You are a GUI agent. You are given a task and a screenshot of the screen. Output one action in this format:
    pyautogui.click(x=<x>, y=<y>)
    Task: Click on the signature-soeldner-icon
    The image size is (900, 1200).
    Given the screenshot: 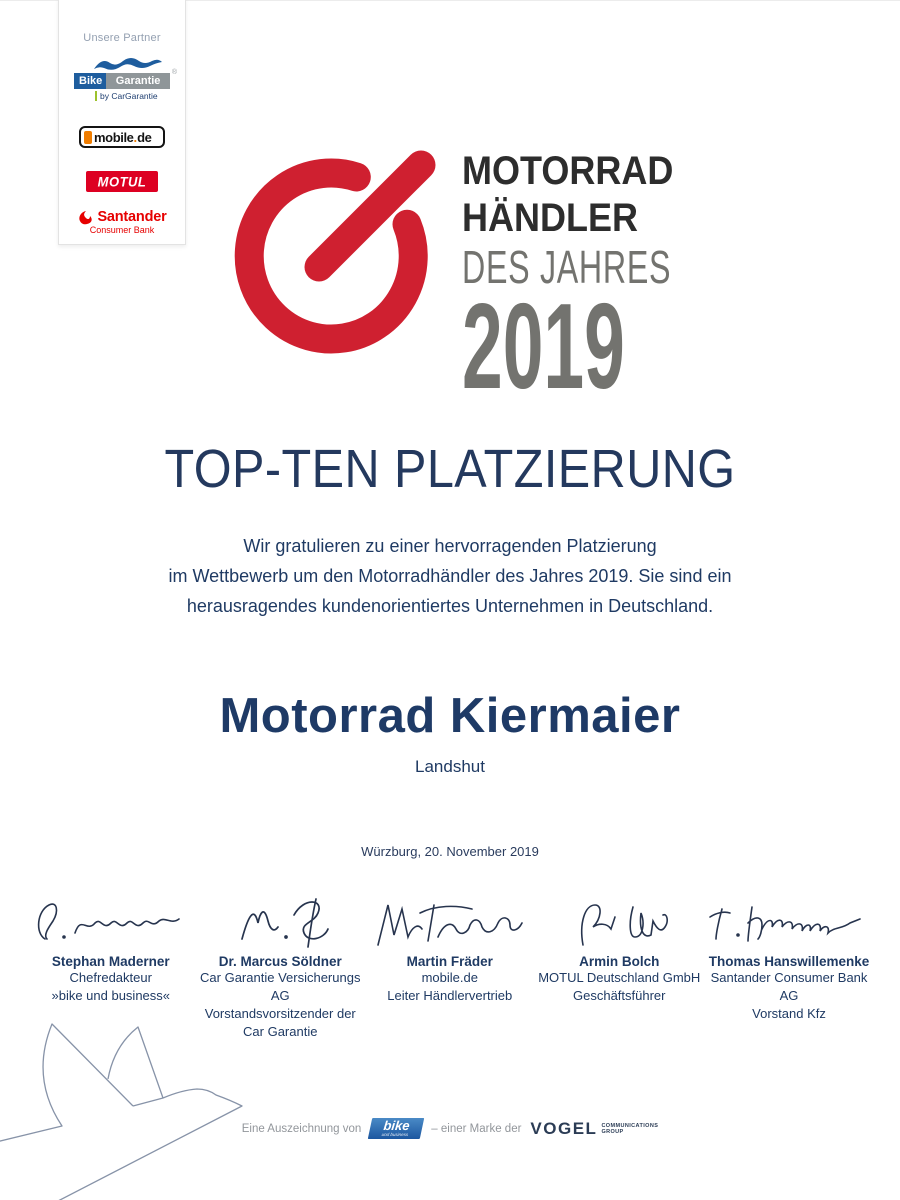 What is the action you would take?
    pyautogui.click(x=285, y=923)
    